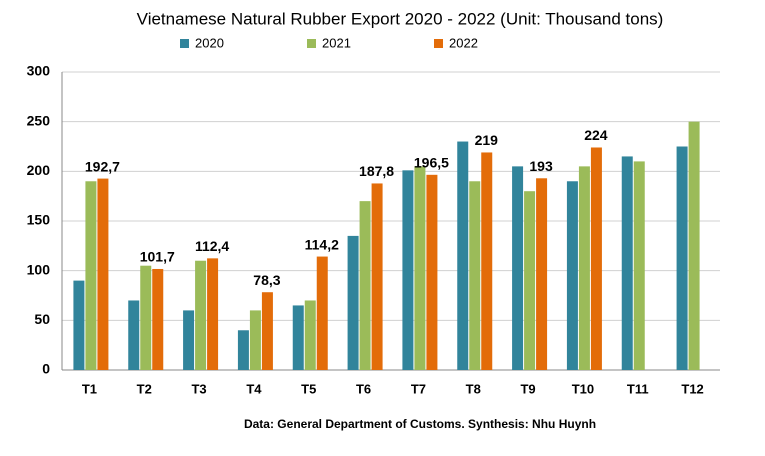  Describe the element at coordinates (308, 388) in the screenshot. I see `x-tick-label: T5` at that location.